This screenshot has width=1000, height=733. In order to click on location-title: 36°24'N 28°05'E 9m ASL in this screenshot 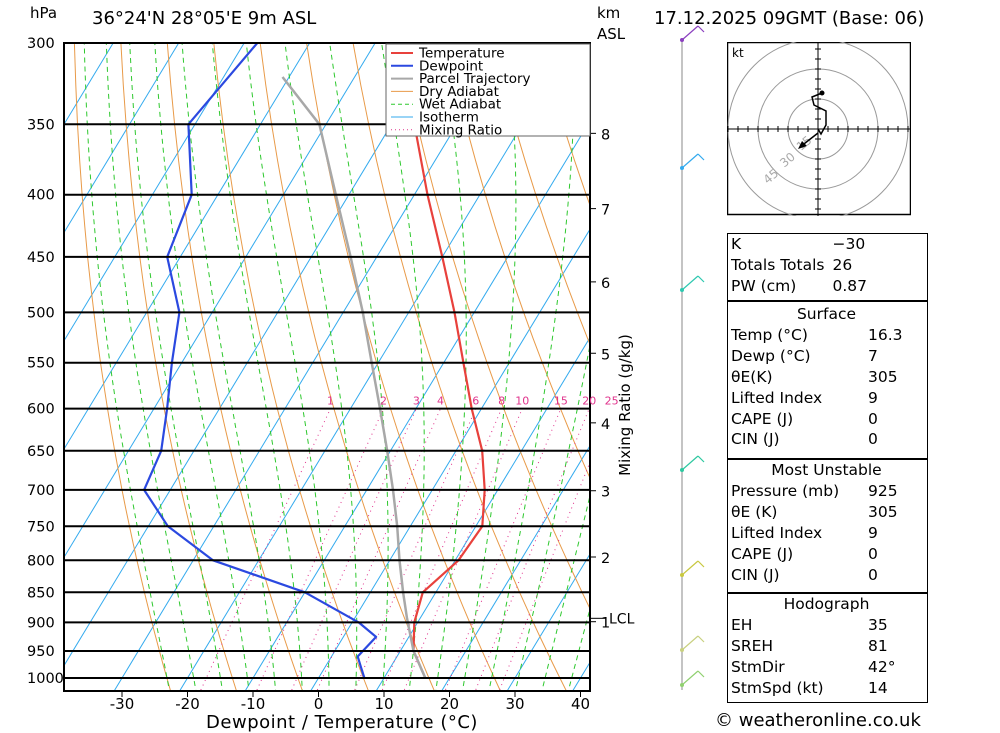, I will do `click(204, 18)`.